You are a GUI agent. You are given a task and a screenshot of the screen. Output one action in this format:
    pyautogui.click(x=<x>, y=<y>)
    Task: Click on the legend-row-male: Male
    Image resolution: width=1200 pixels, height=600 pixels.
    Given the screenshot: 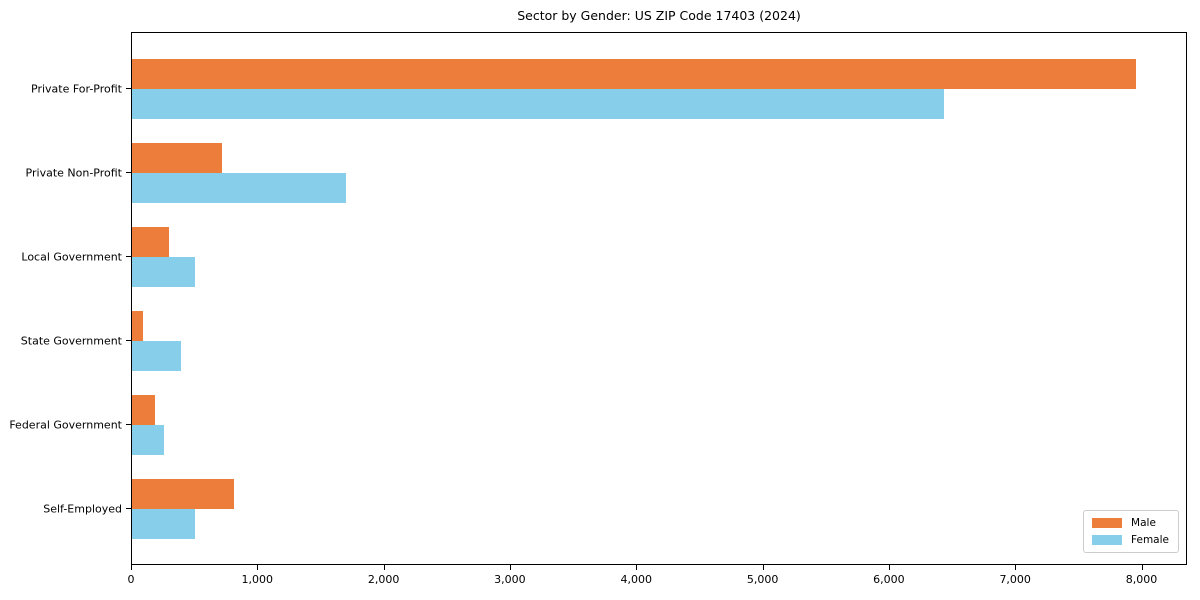 What is the action you would take?
    pyautogui.click(x=1130, y=523)
    